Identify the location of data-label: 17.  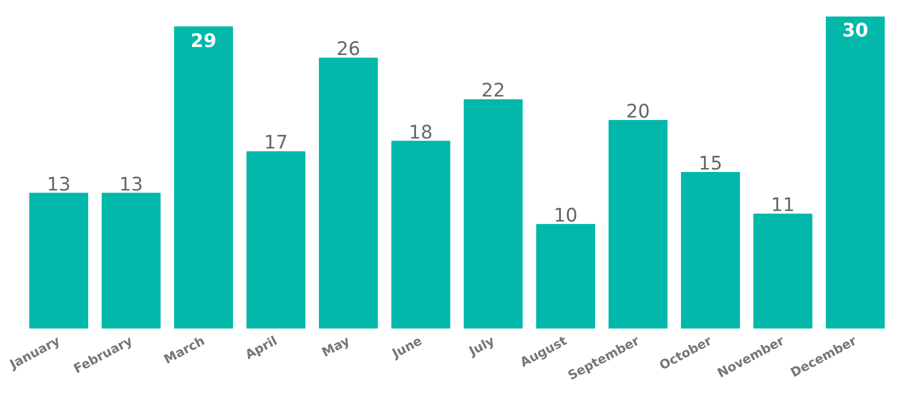
(276, 143).